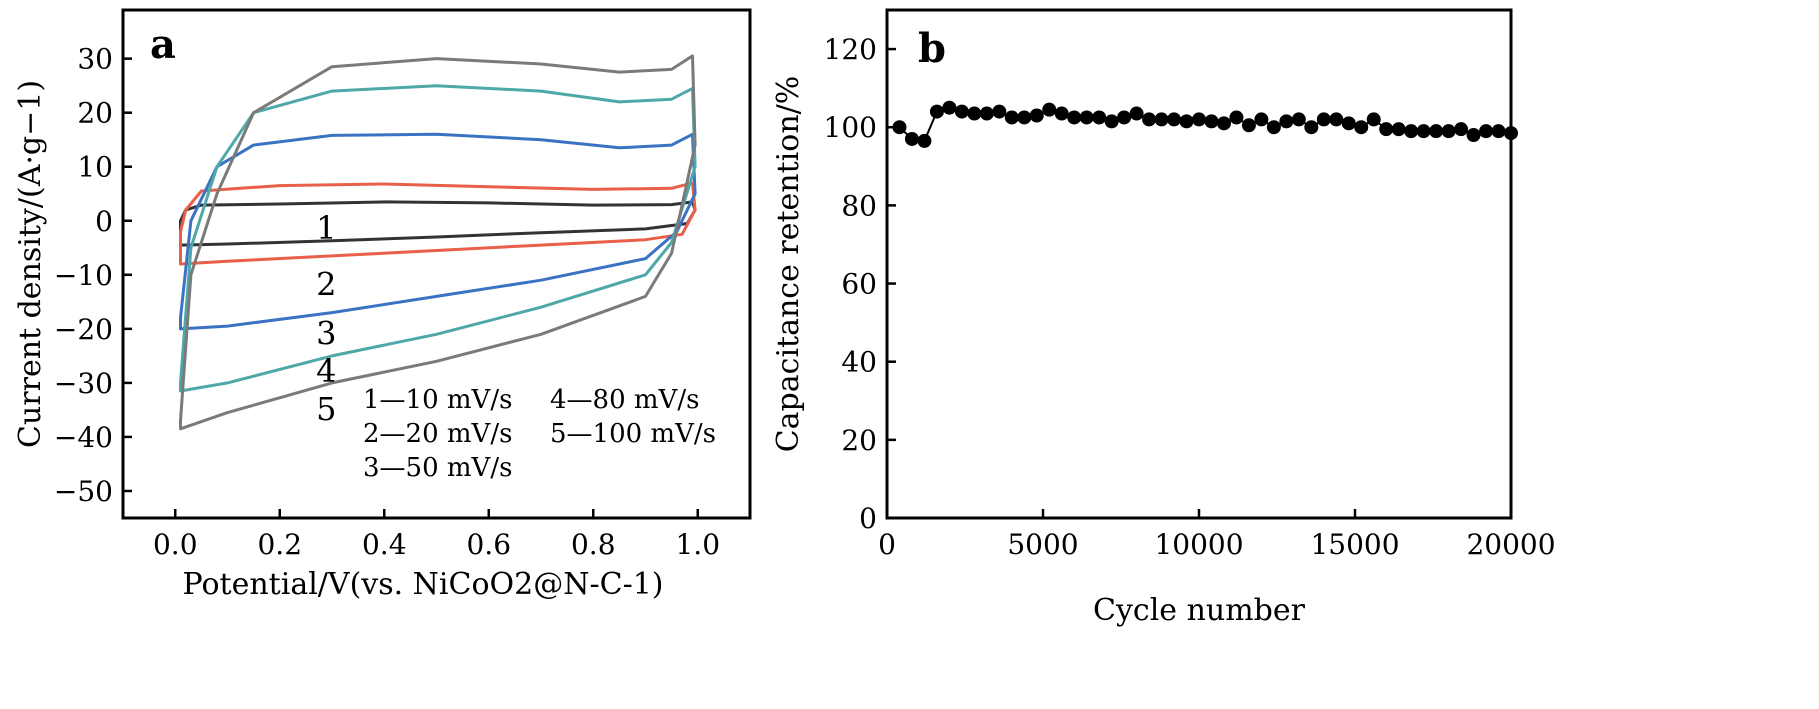 The height and width of the screenshot is (709, 1819). I want to click on y-axis-label: Capacitance retention/%, so click(788, 264).